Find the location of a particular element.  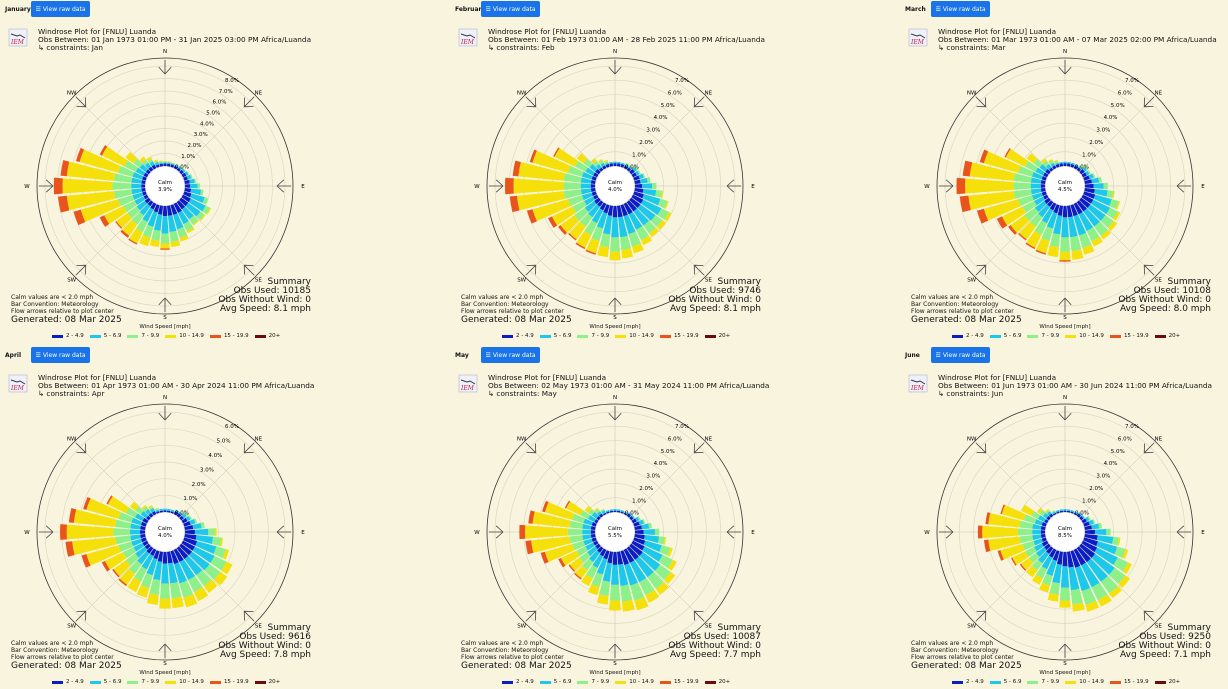

summary-obs-without-wind: Obs Without Wind: 0 is located at coordinates (264, 646).